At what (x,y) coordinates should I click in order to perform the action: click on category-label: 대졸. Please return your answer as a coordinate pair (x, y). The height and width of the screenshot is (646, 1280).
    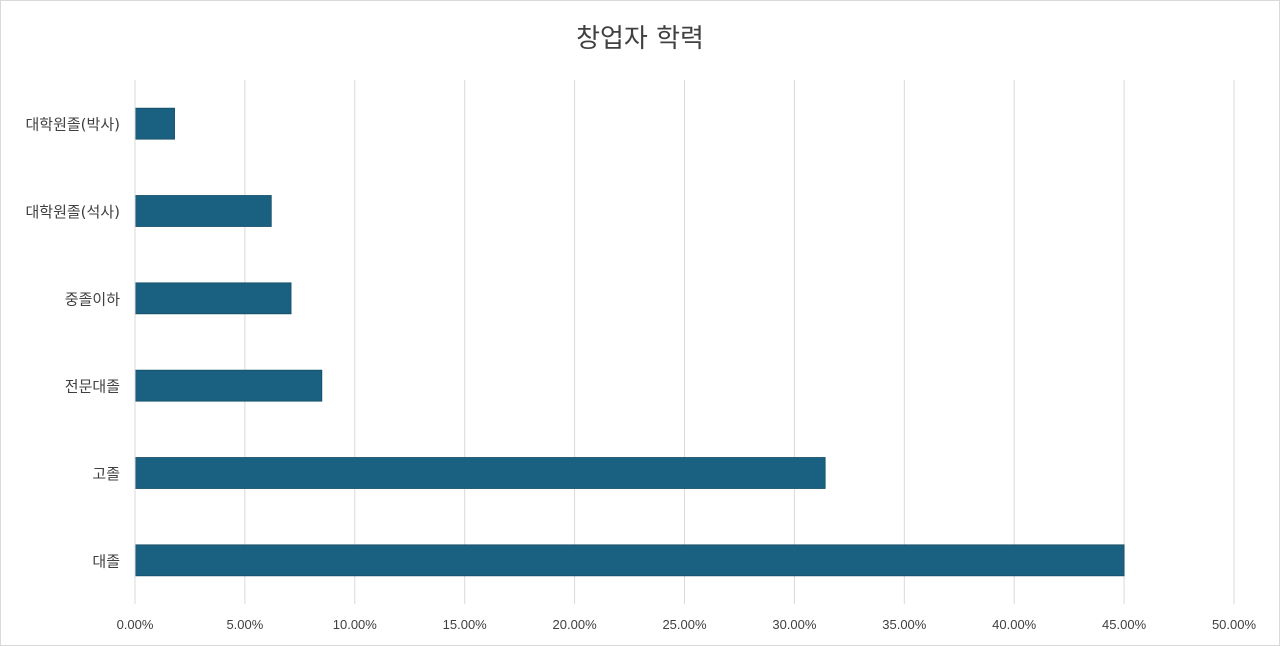
    Looking at the image, I should click on (106, 561).